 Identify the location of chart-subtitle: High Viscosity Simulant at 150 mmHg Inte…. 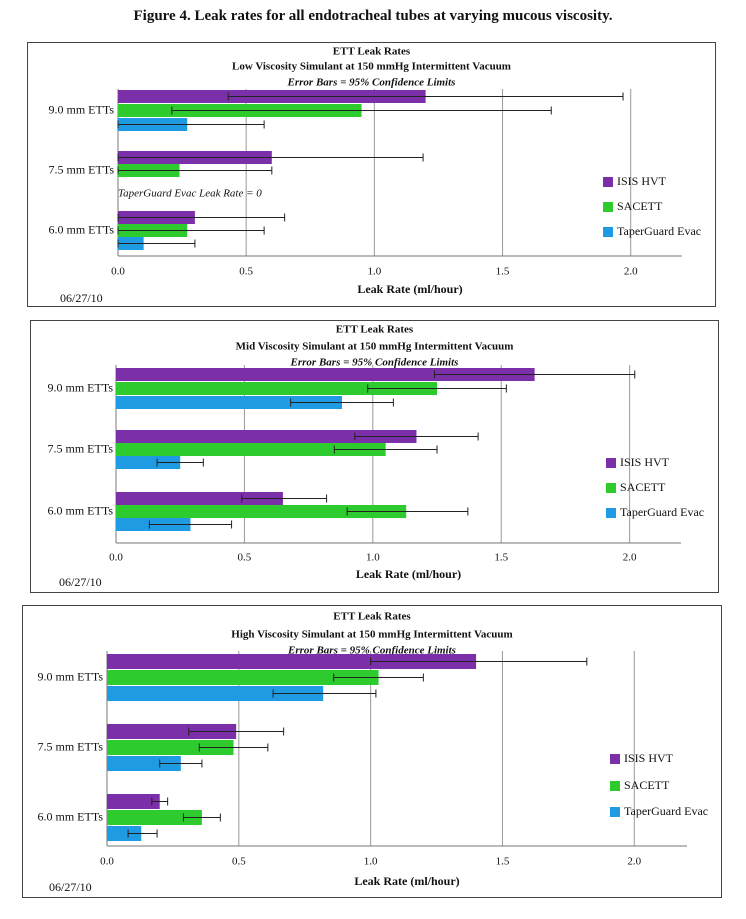
(371, 635).